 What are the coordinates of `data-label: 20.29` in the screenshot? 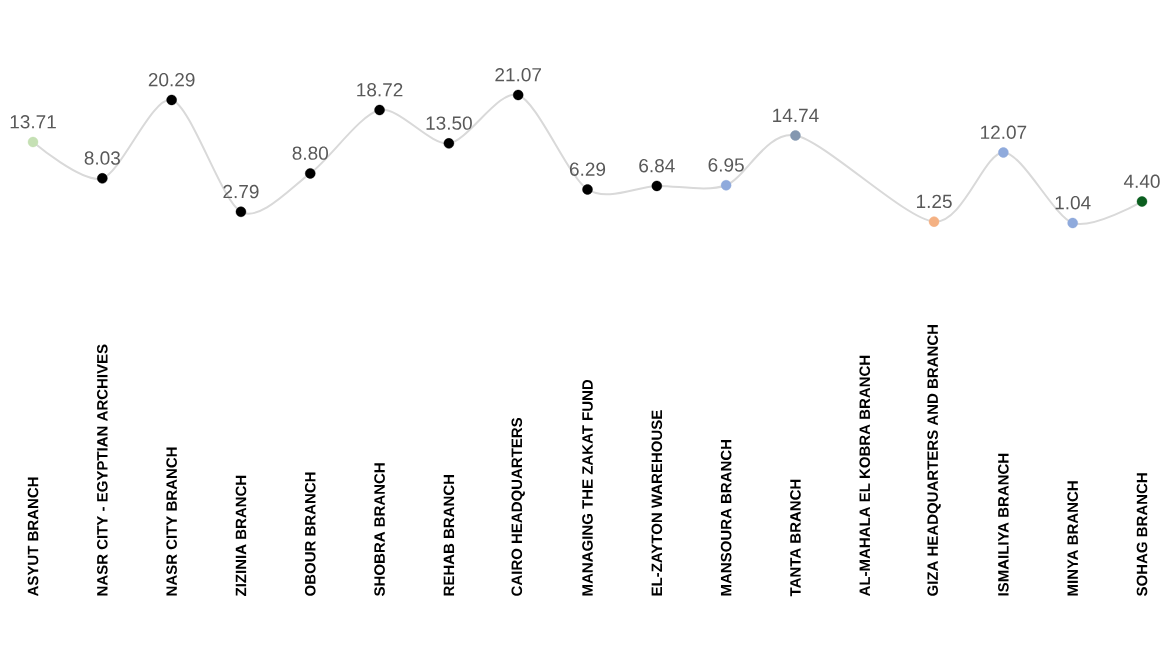 It's located at (171, 79).